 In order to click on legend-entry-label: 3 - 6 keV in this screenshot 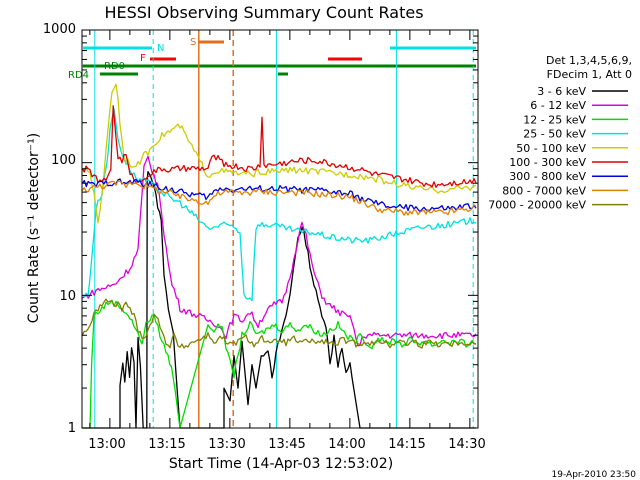, I will do `click(561, 91)`.